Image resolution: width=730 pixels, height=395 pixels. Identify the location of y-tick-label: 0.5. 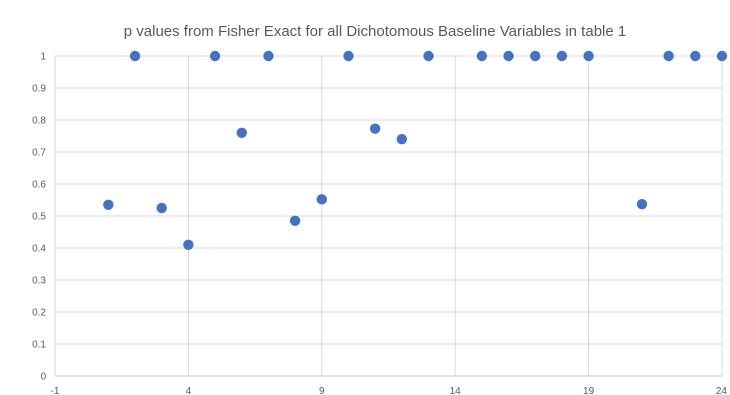
(39, 217).